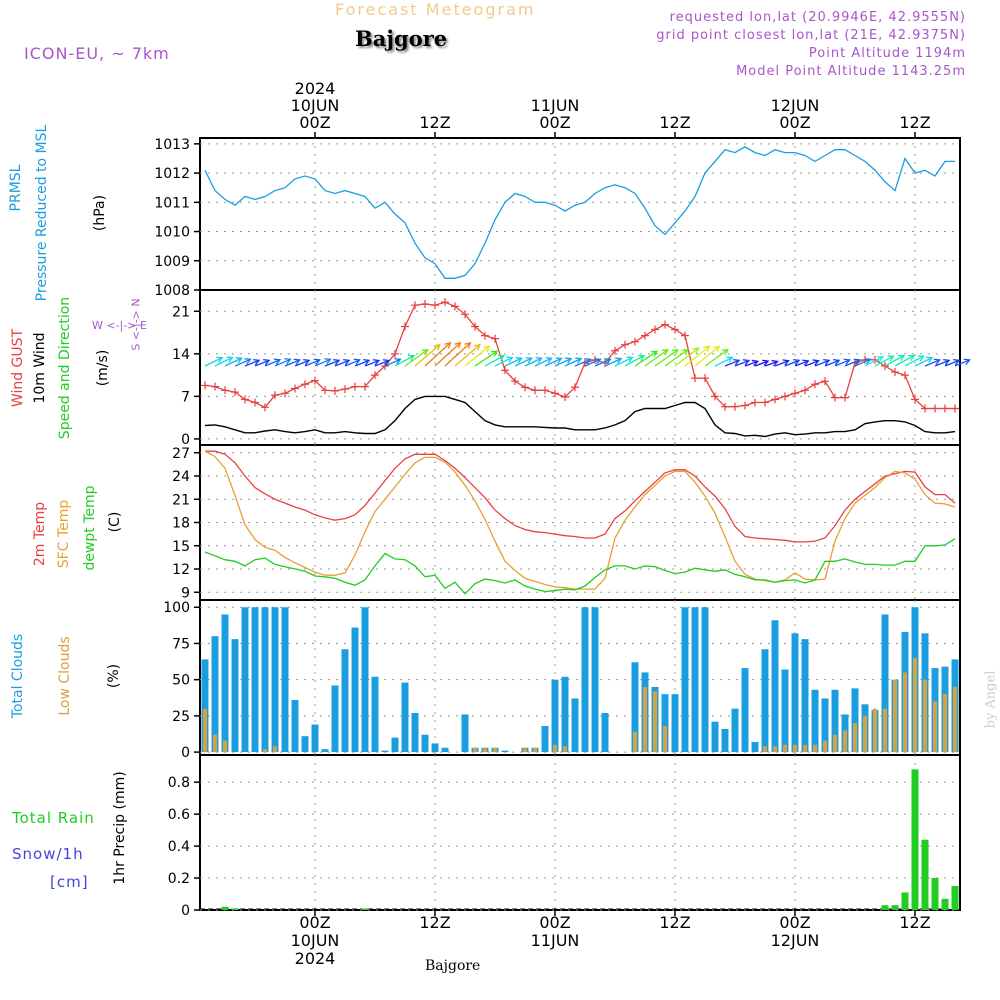  Describe the element at coordinates (69, 882) in the screenshot. I see `snow-unit: [cm]` at that location.